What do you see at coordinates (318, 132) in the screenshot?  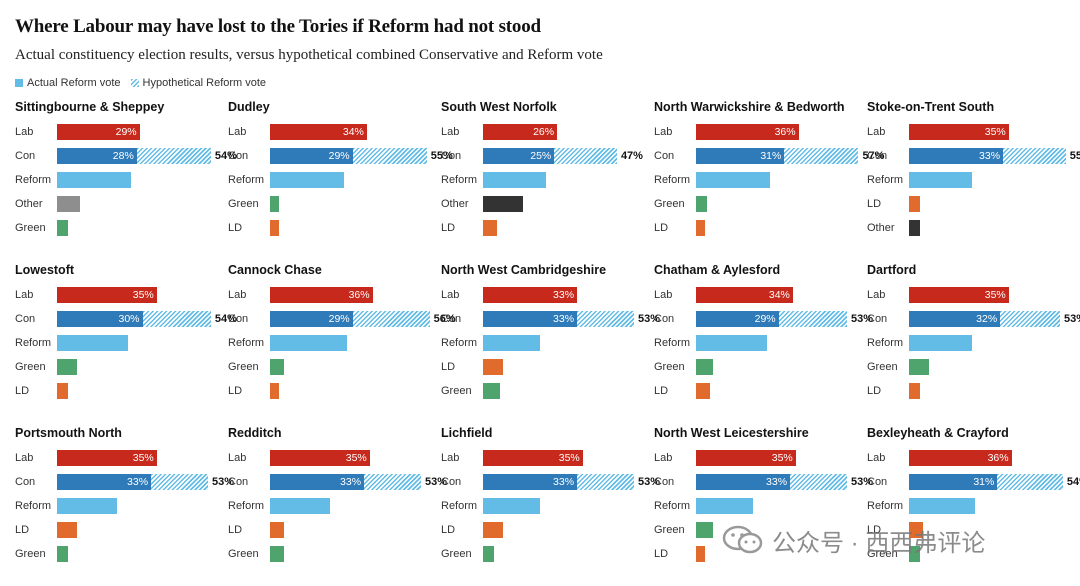 I see `vote-bar-lab: 34%` at bounding box center [318, 132].